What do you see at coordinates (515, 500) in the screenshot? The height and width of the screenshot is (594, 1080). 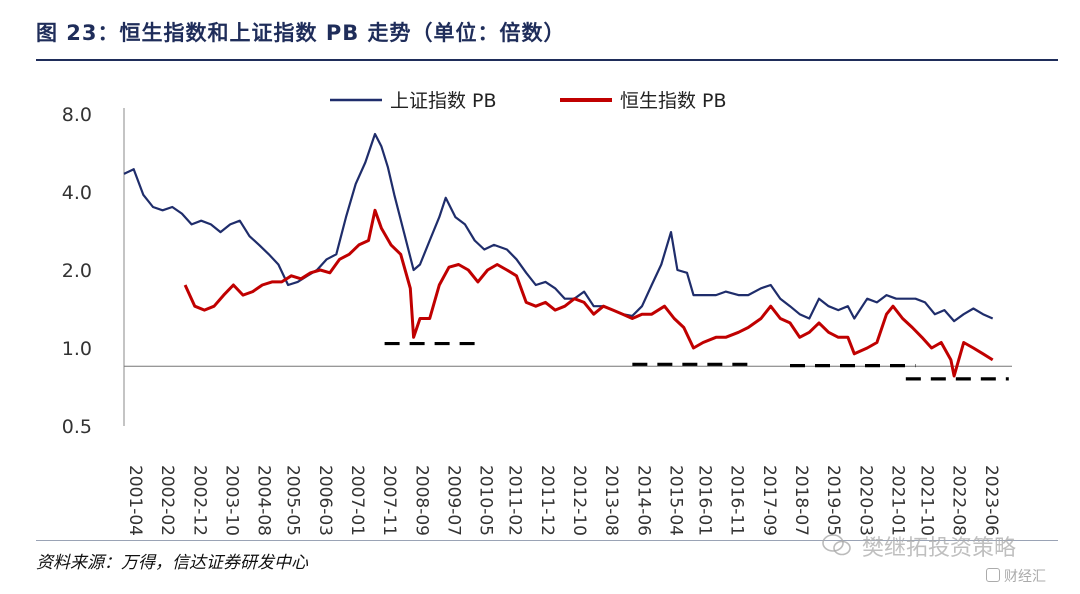 I see `x-tick-label: 2011-02` at bounding box center [515, 500].